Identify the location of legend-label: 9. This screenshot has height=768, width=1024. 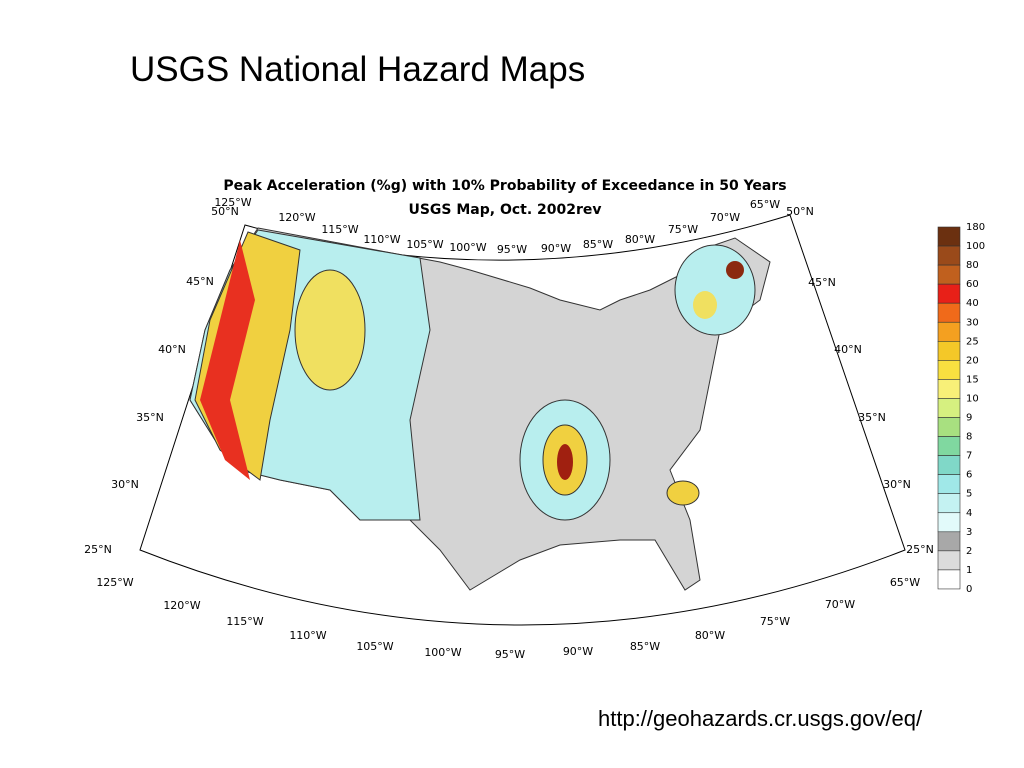
(969, 418).